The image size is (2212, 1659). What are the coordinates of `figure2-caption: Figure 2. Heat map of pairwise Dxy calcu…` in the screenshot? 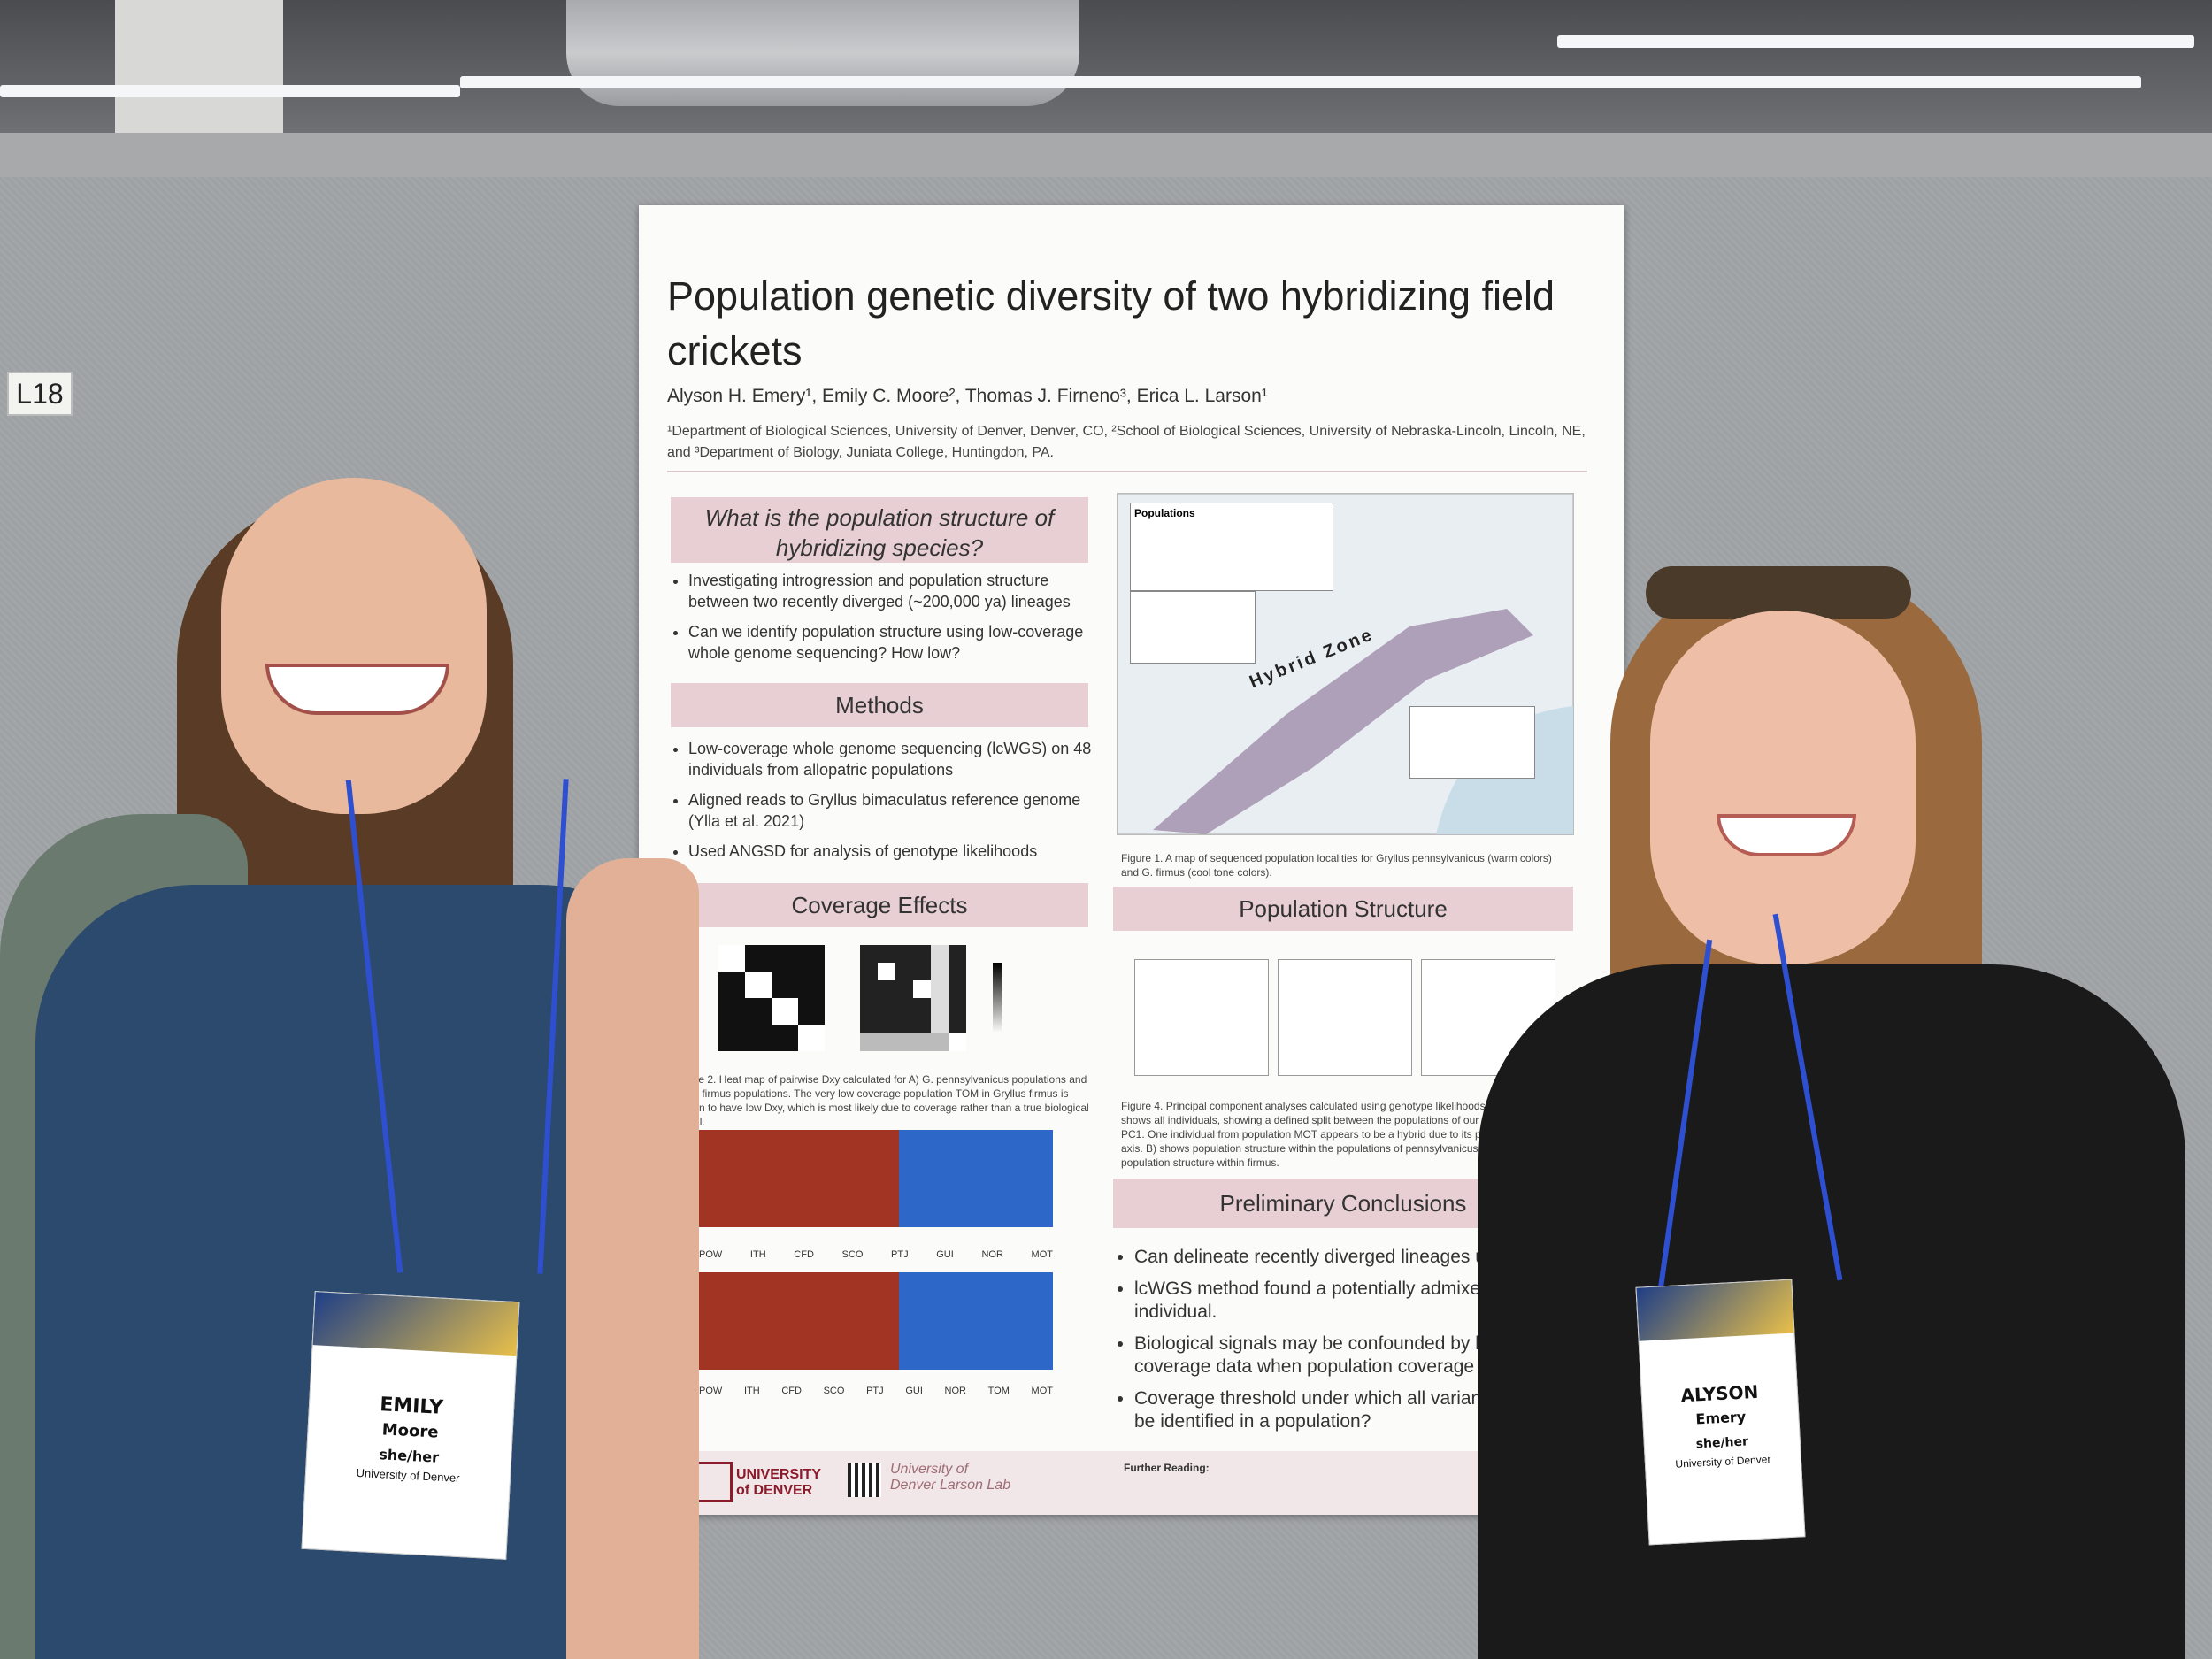 It's located at (882, 1101).